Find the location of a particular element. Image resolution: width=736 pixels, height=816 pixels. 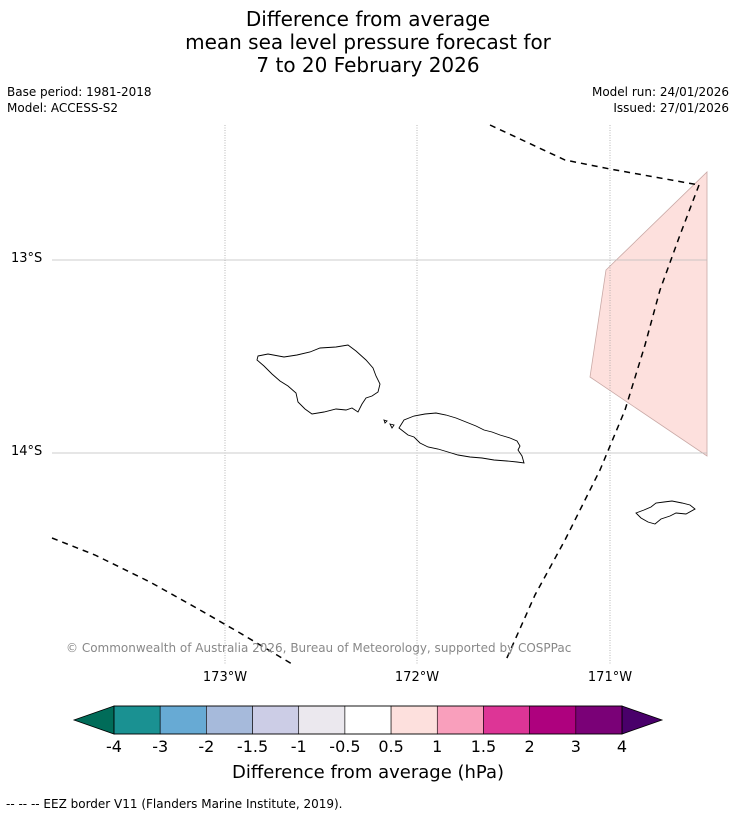

title-line-2: mean sea level pressure forecast for is located at coordinates (368, 42).